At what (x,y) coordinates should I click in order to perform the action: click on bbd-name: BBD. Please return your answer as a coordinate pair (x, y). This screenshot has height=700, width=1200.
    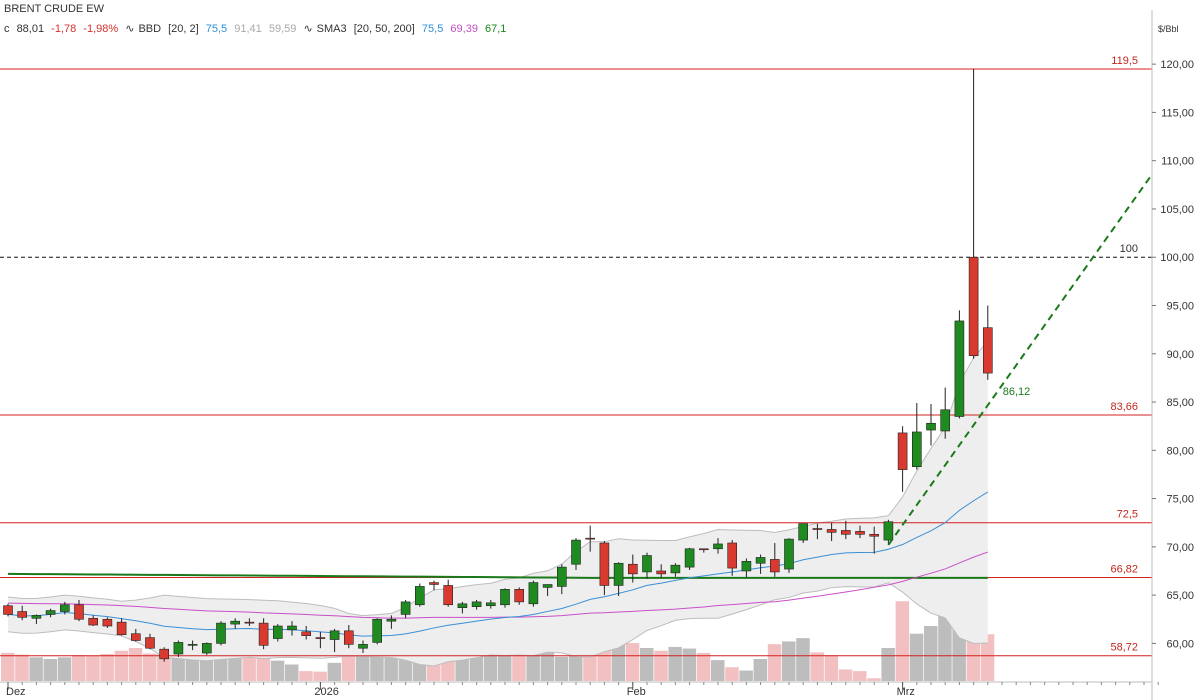
    Looking at the image, I should click on (150, 29).